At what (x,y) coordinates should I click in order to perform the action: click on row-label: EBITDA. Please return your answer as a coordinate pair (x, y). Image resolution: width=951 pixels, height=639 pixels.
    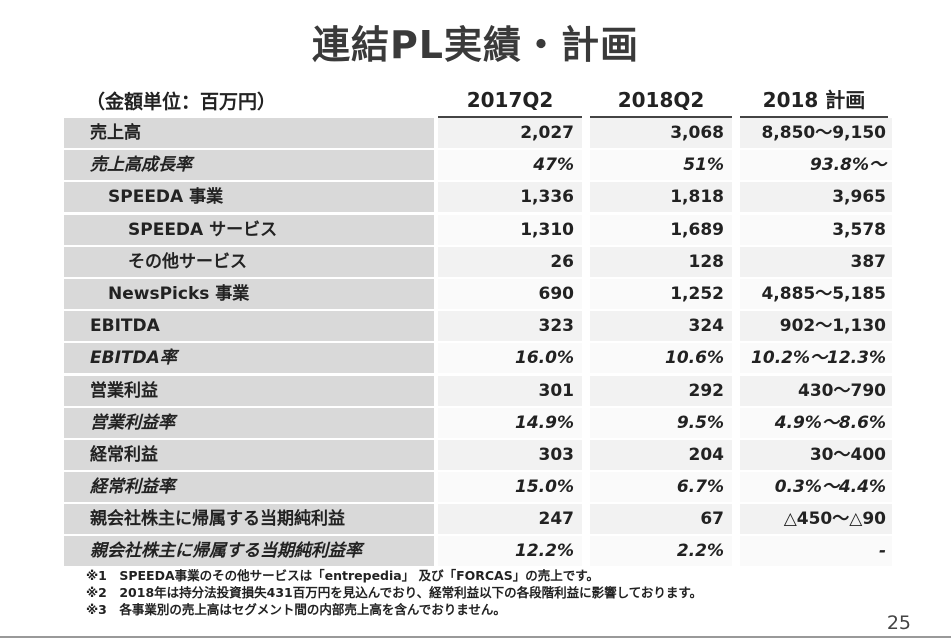
    Looking at the image, I should click on (249, 326).